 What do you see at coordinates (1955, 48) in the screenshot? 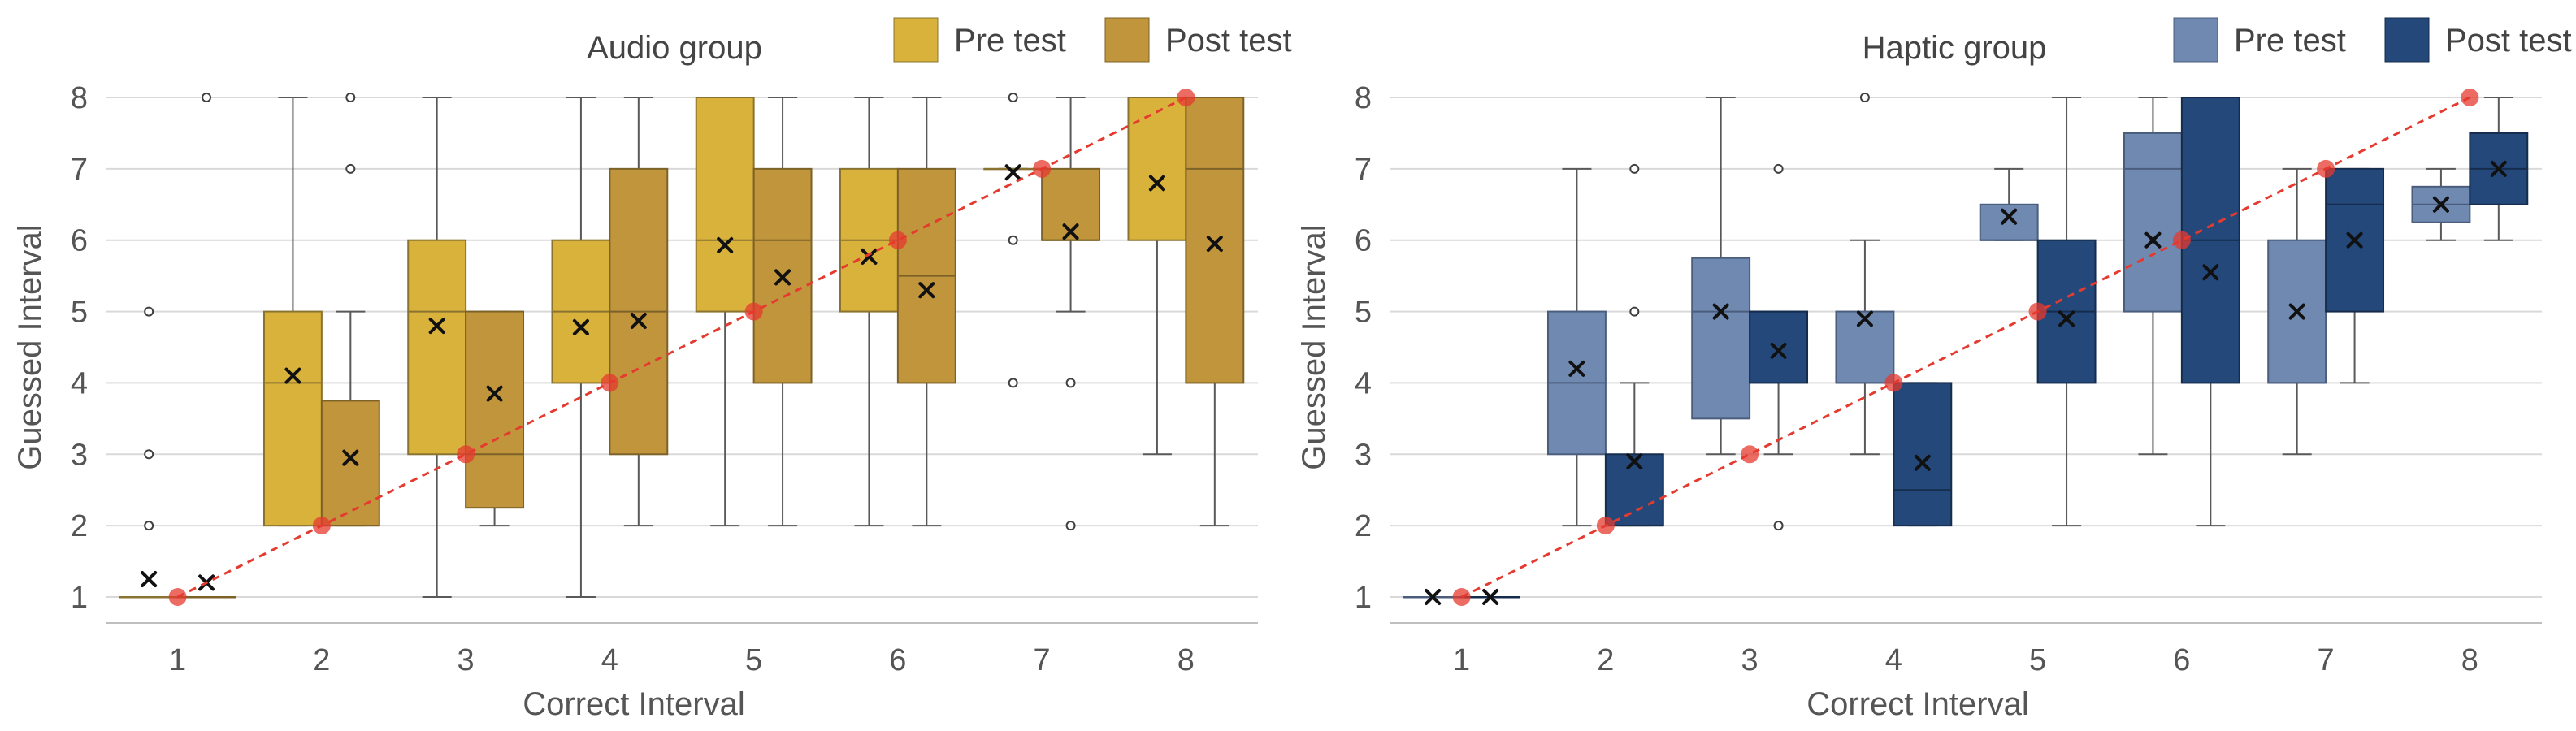
I see `chart-title: Haptic group` at bounding box center [1955, 48].